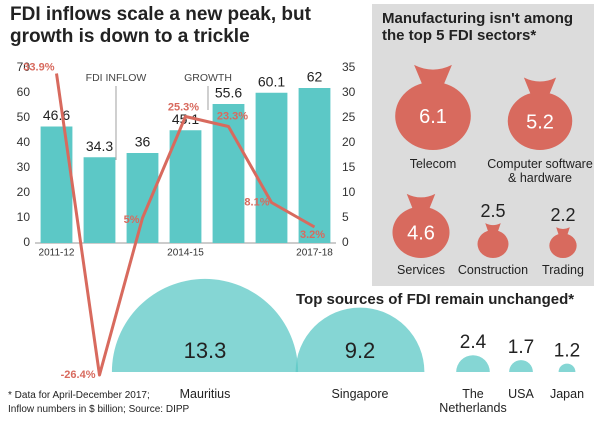 Image resolution: width=600 pixels, height=426 pixels. I want to click on bubble-value: 2.4, so click(473, 342).